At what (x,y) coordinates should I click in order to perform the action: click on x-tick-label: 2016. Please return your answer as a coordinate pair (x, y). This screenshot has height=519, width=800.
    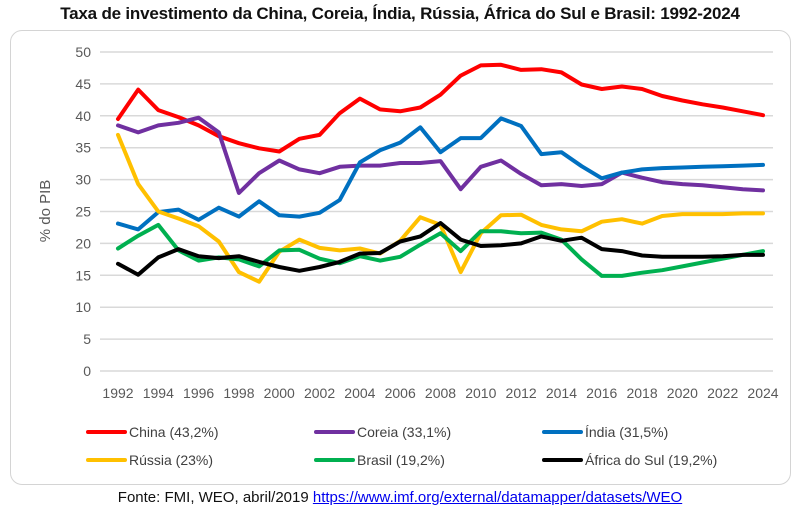
    Looking at the image, I should click on (601, 393).